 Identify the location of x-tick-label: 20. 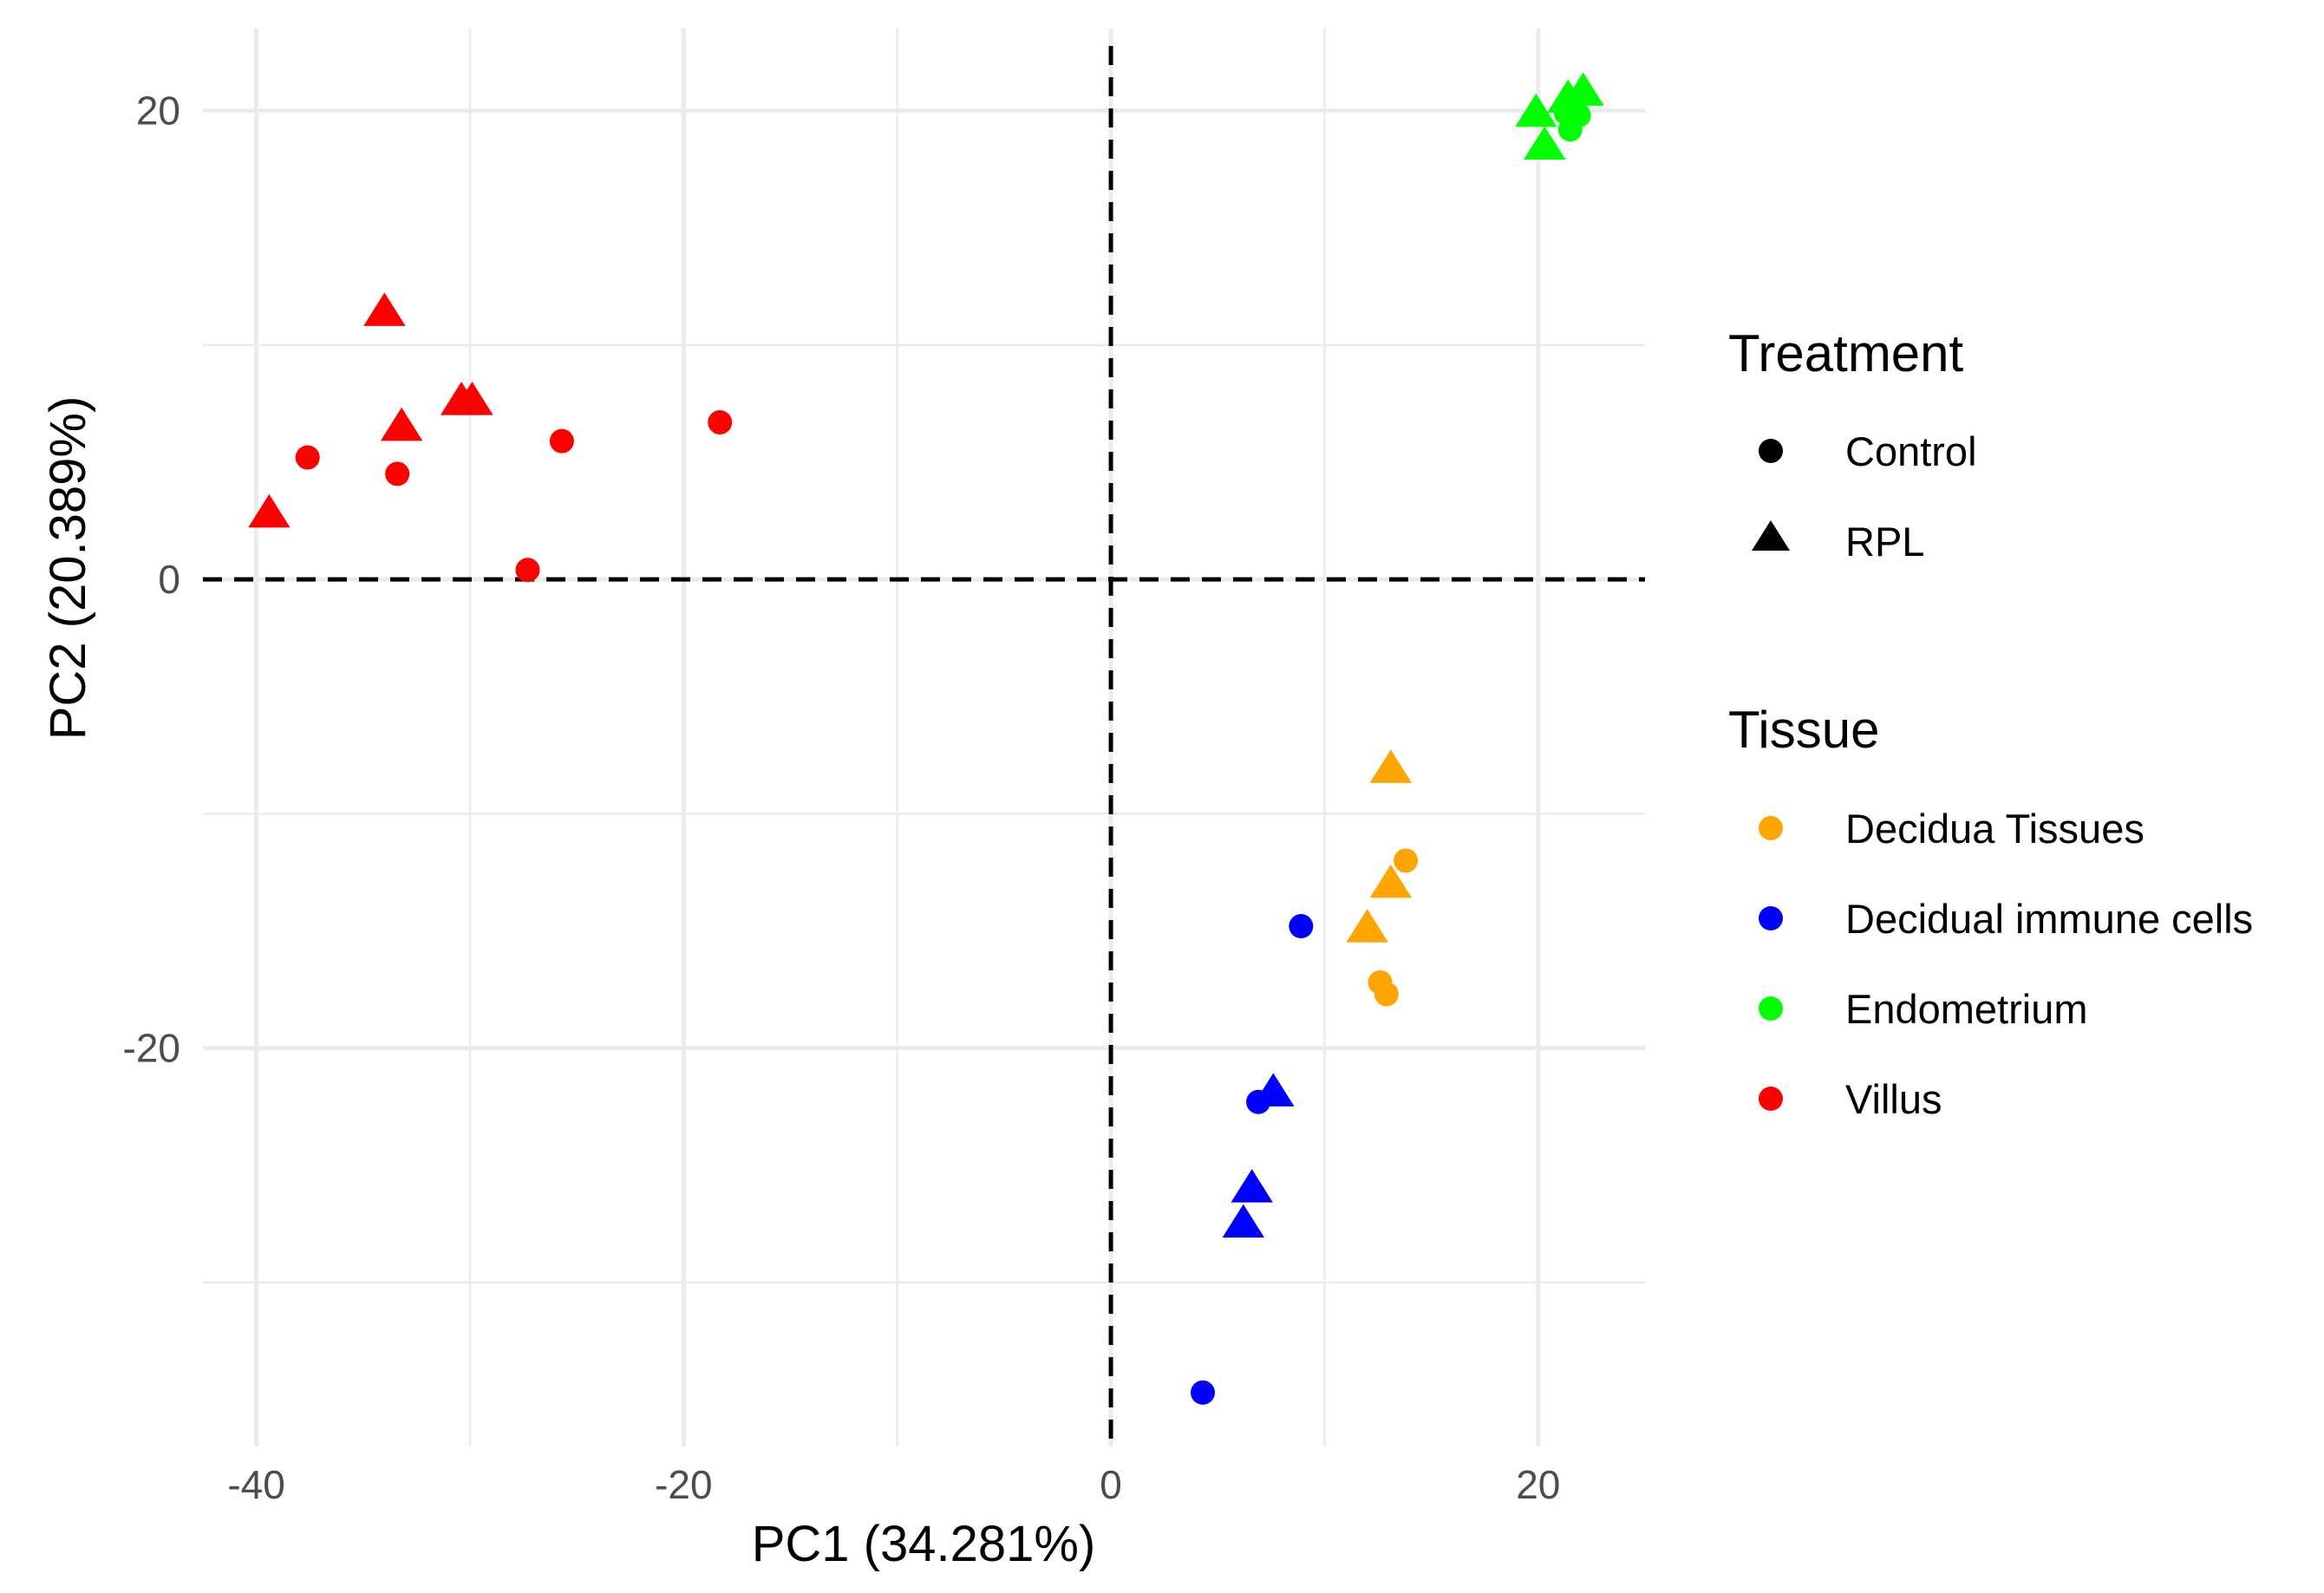
(1538, 1484).